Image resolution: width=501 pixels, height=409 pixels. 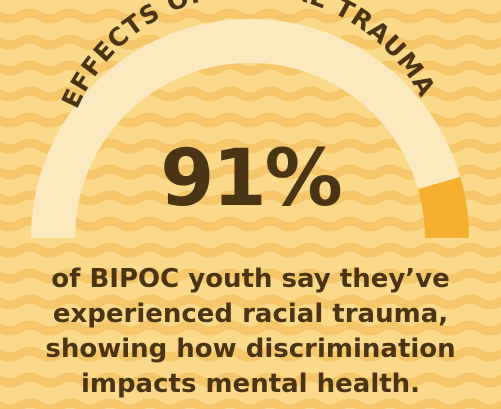 What do you see at coordinates (250, 314) in the screenshot?
I see `caption-line: experienced racial trauma,` at bounding box center [250, 314].